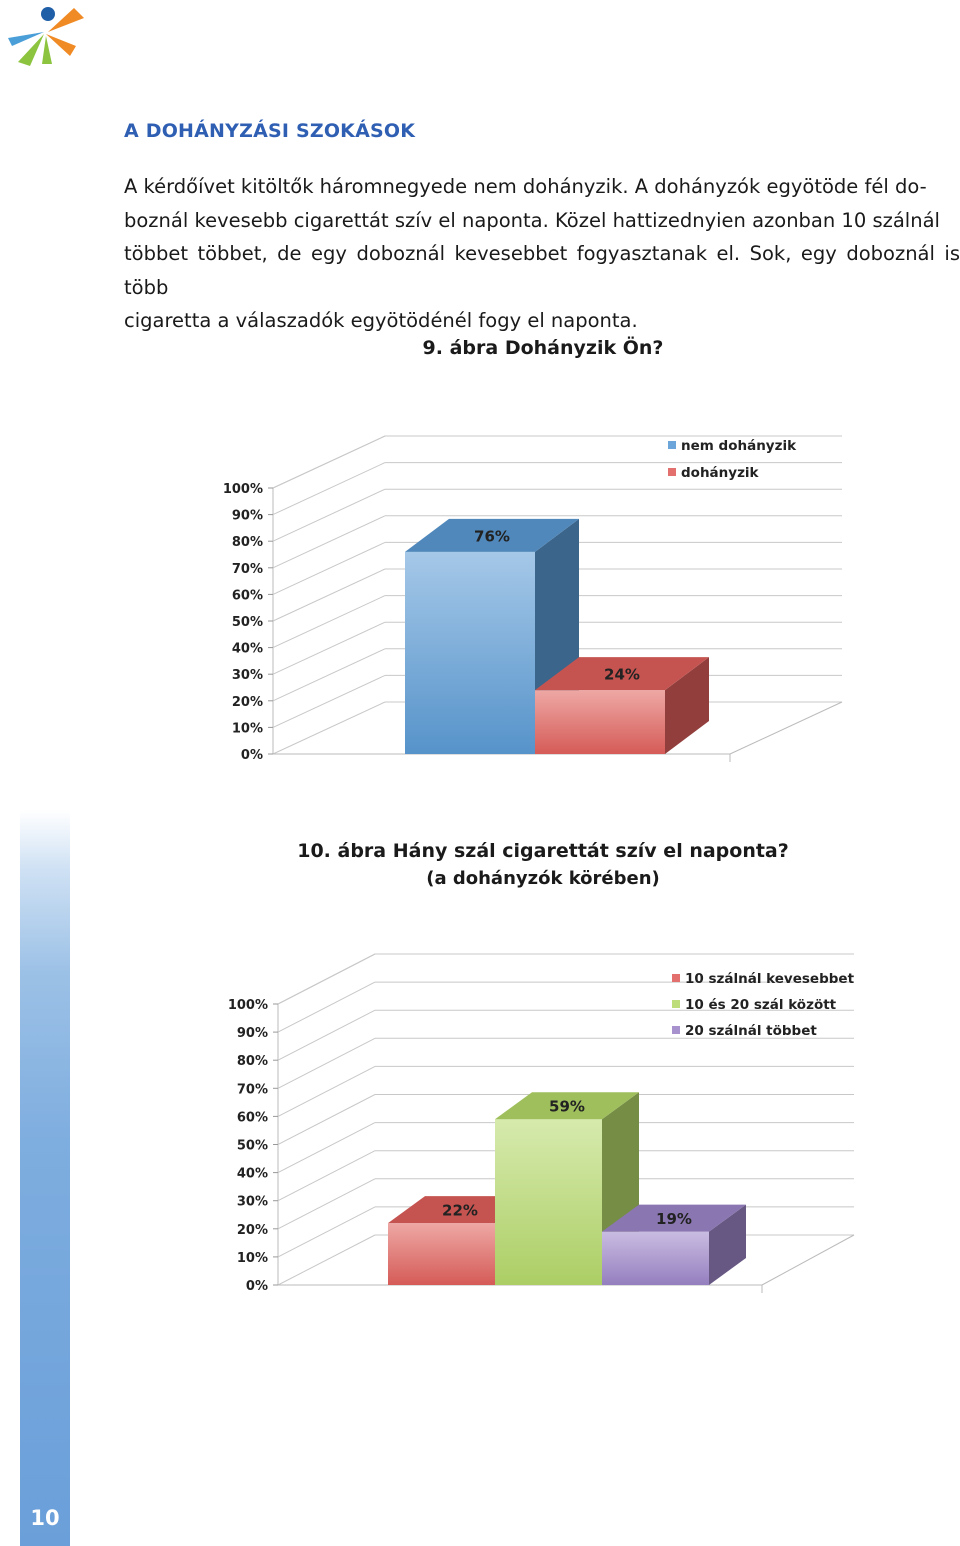 This screenshot has width=960, height=1546. Describe the element at coordinates (720, 473) in the screenshot. I see `legend-label: dohányzik` at that location.